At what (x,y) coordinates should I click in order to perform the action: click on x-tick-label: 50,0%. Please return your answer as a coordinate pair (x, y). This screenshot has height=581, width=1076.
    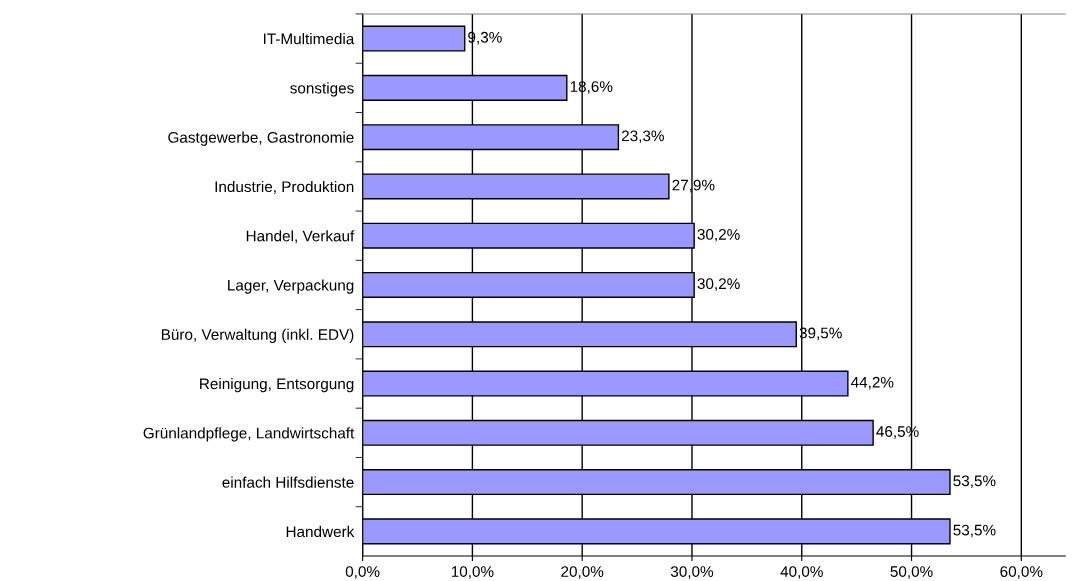
    Looking at the image, I should click on (911, 572).